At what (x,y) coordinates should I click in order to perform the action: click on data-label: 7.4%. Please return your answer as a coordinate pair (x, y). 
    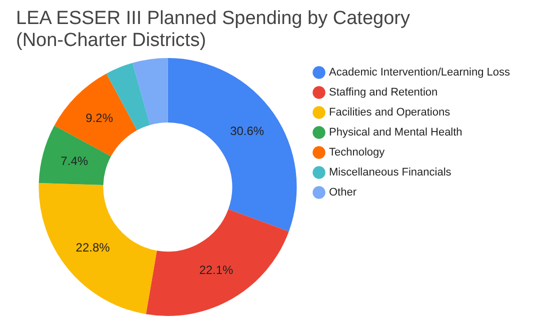
    Looking at the image, I should click on (74, 161).